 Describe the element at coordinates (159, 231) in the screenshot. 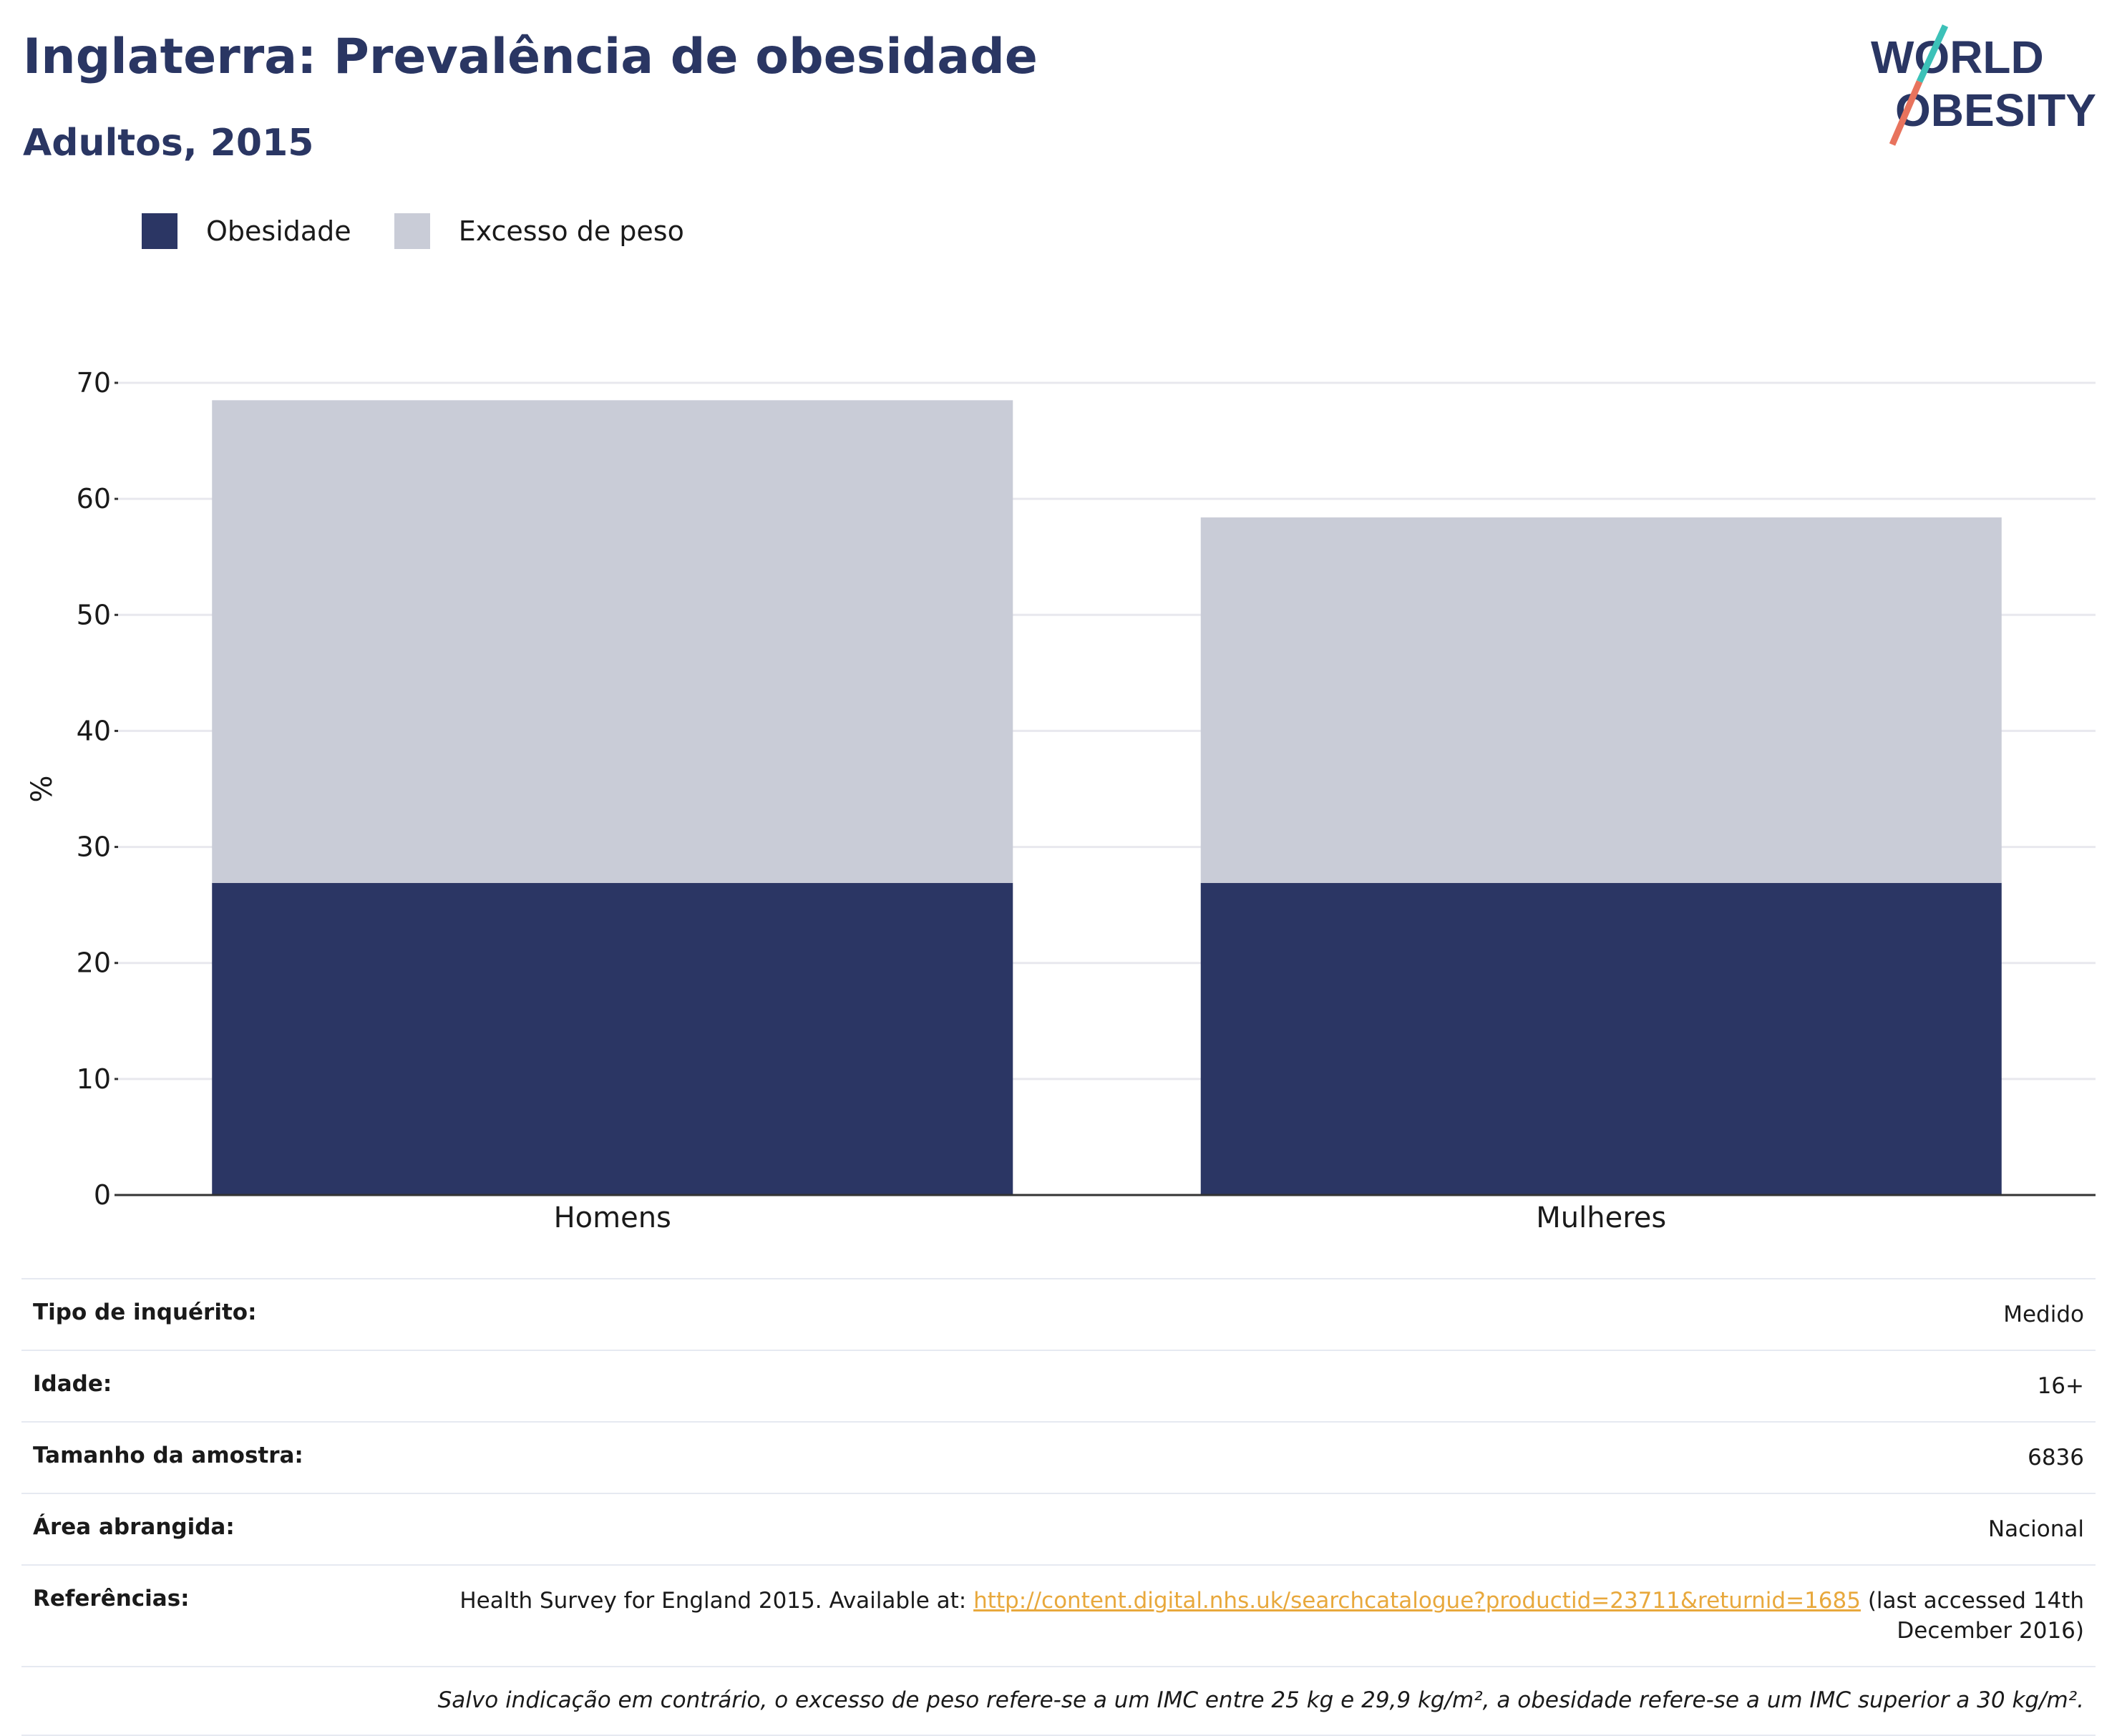

I see `legend-swatch-obesidade` at that location.